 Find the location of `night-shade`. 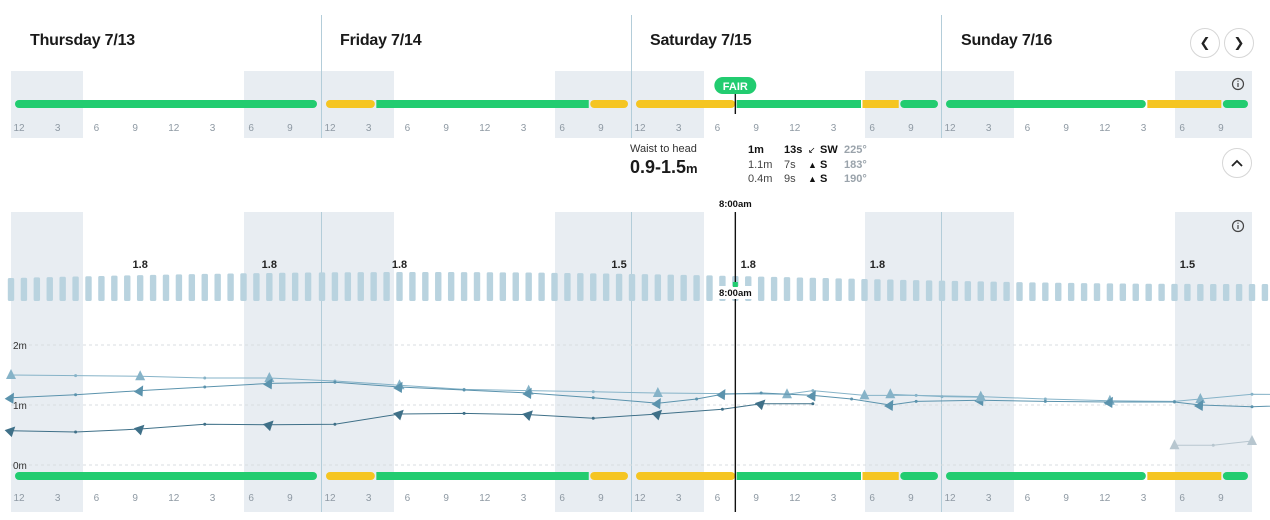

night-shade is located at coordinates (320, 362).